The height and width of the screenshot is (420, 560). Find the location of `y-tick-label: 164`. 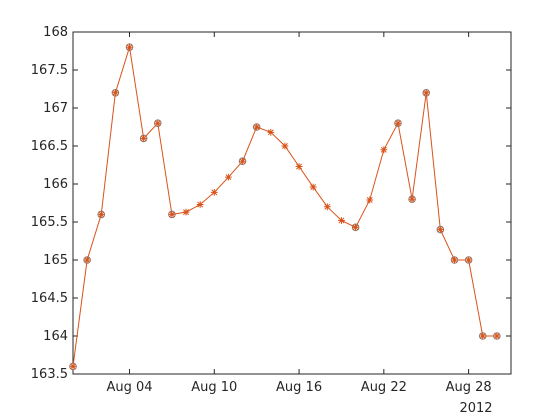

y-tick-label: 164 is located at coordinates (55, 336).